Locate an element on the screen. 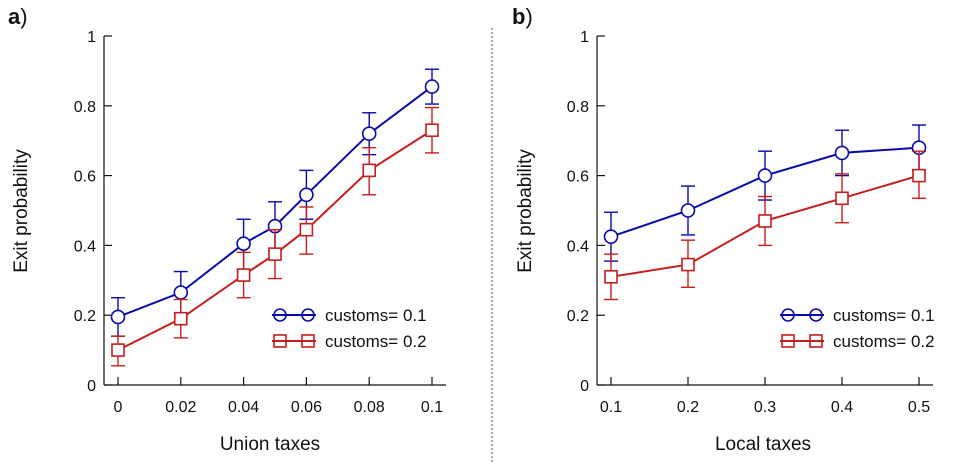  legend-item-a-series-0: customs= 0.1 is located at coordinates (349, 315).